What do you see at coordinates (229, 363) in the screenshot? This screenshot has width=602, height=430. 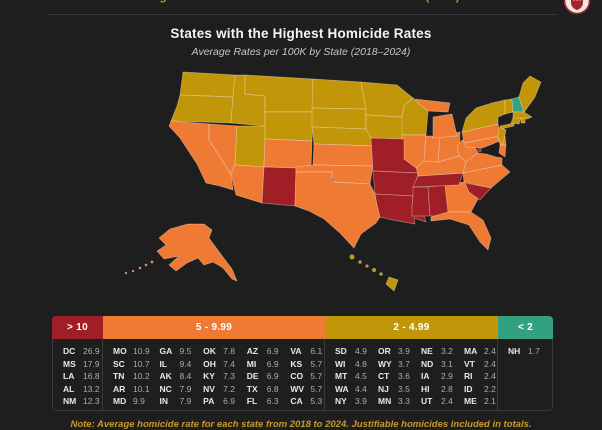 I see `state-value: 7.4` at bounding box center [229, 363].